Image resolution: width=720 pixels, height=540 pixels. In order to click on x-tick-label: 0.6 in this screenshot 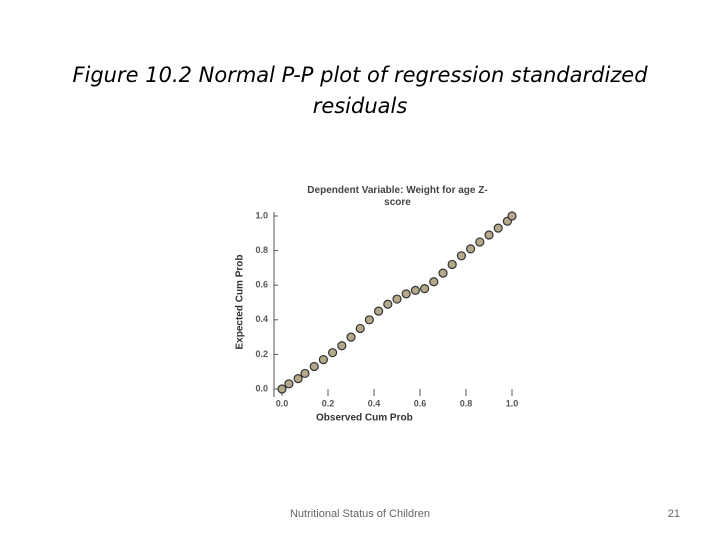, I will do `click(420, 403)`.